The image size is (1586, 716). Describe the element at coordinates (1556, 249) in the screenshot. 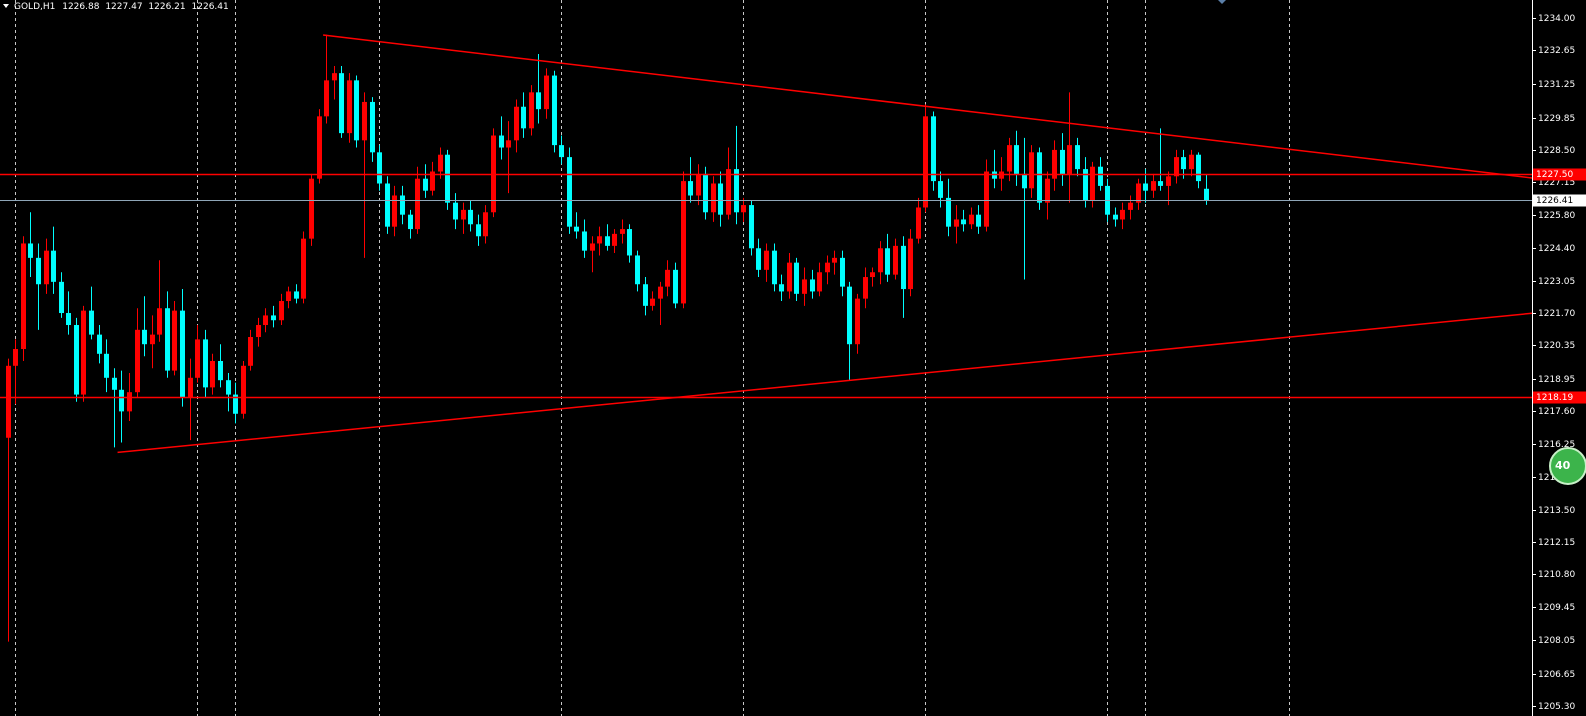

I see `y-tick-label: 1224.40` at that location.